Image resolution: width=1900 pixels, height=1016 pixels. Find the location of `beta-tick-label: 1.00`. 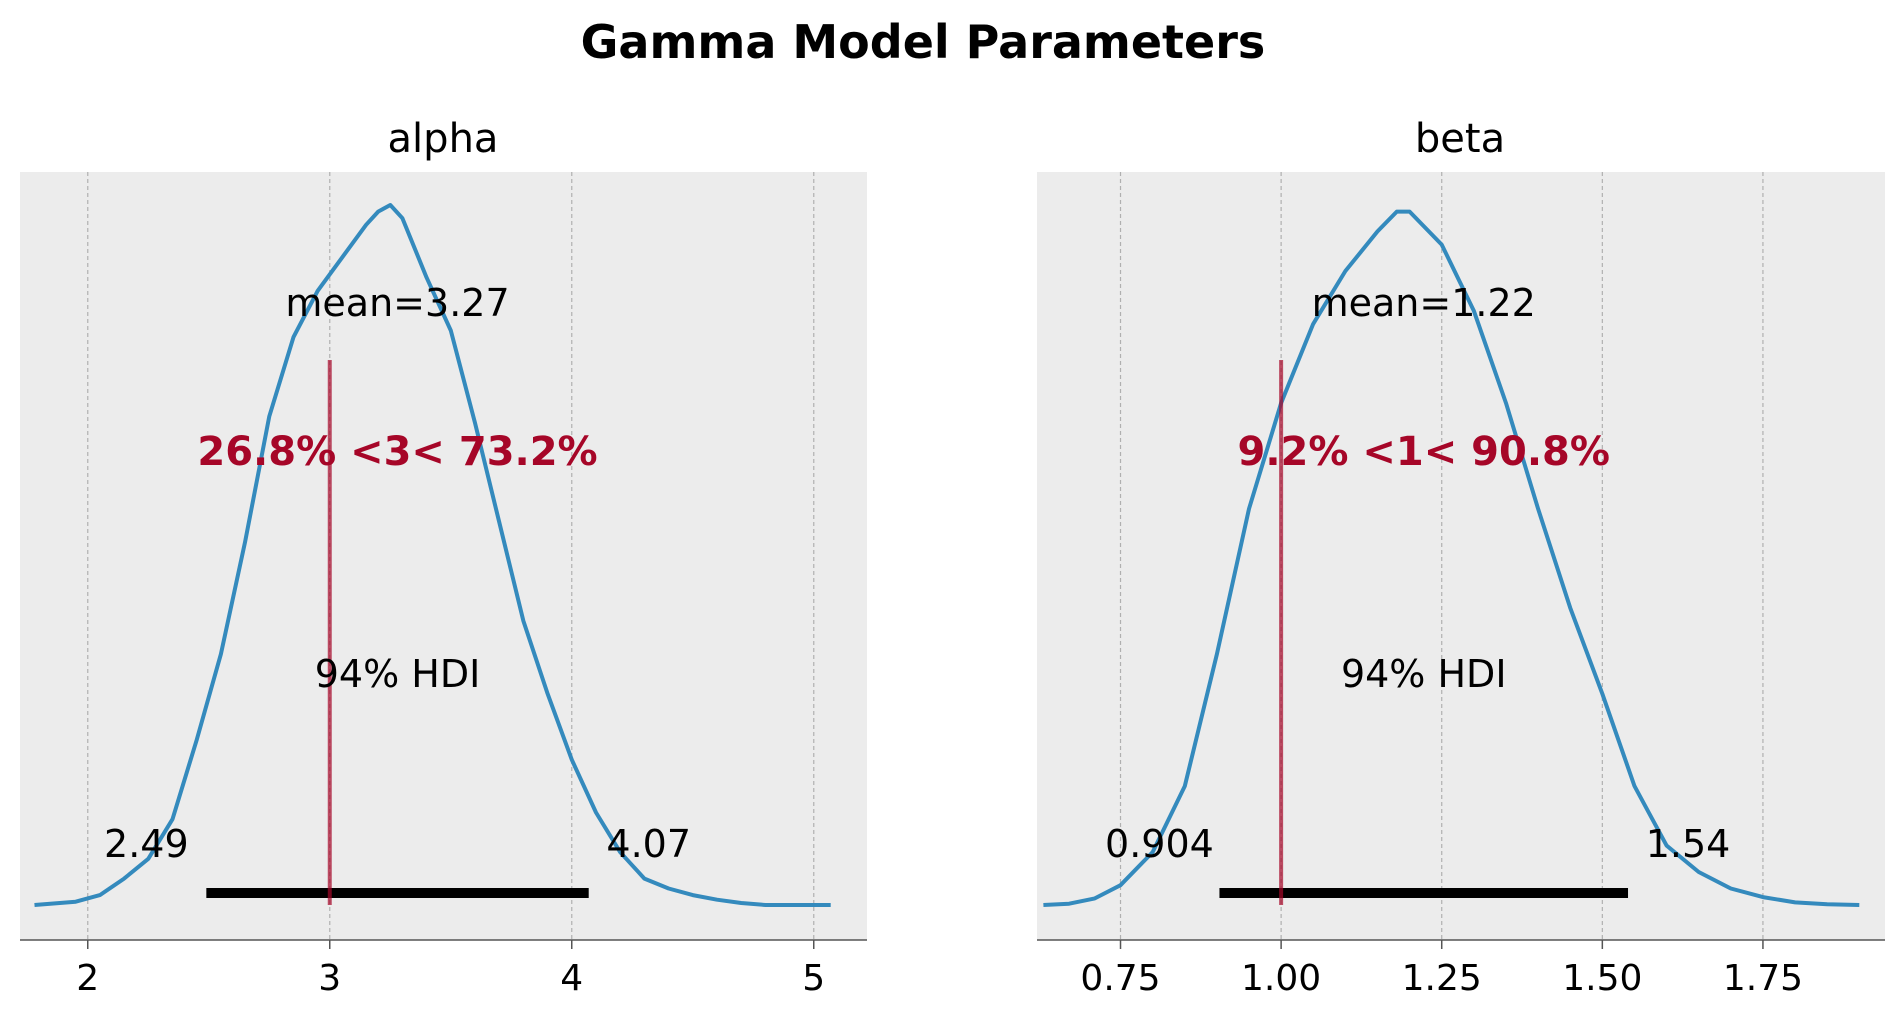

beta-tick-label: 1.00 is located at coordinates (1281, 978).